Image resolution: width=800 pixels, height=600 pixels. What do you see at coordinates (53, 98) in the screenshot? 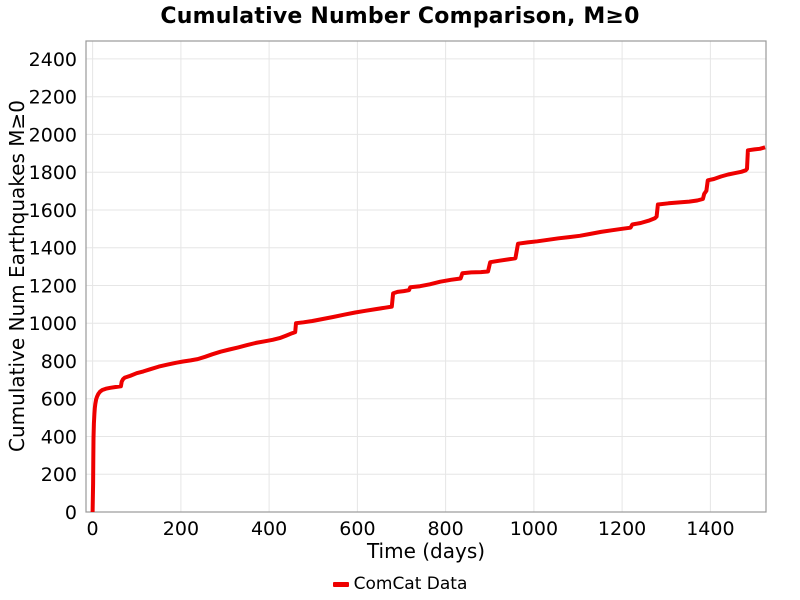
I see `y-tick-label: 2200` at bounding box center [53, 98].